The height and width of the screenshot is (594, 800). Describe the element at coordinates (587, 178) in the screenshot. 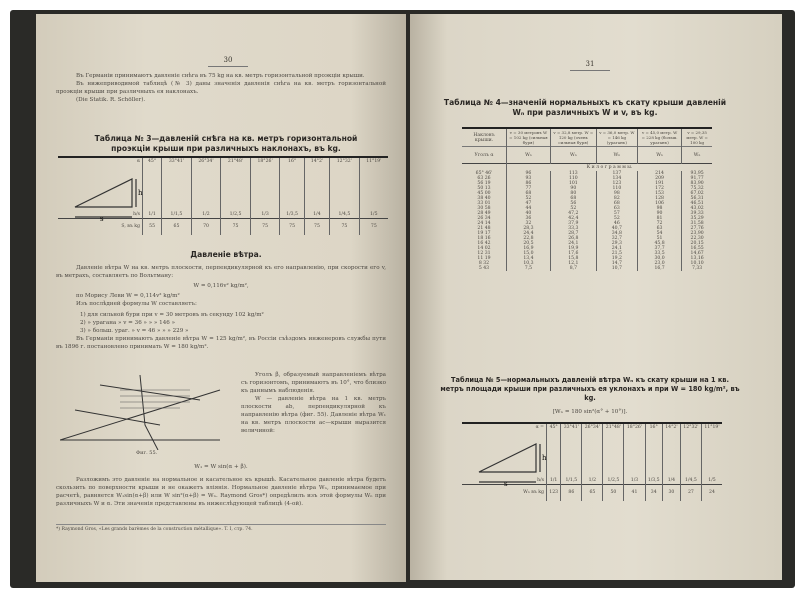

I see `table-row: 63 26 93 110 134 209 91,77` at that location.